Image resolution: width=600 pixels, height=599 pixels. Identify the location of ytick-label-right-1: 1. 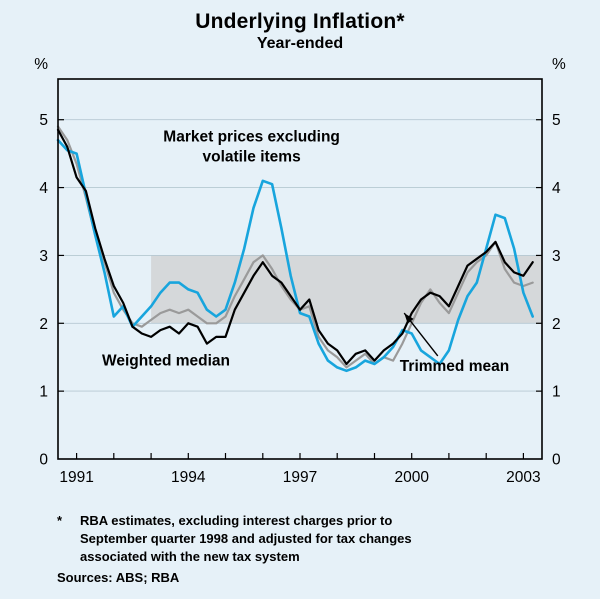
(556, 392).